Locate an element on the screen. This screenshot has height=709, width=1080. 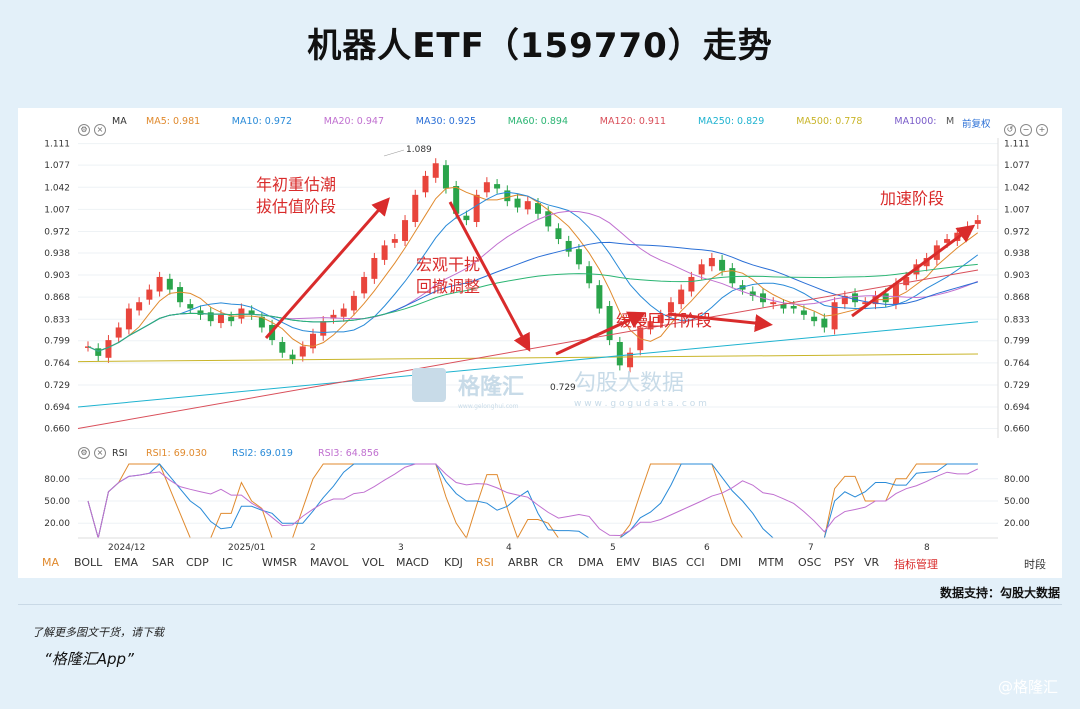
indicator-7: MAVOL is located at coordinates (329, 562).